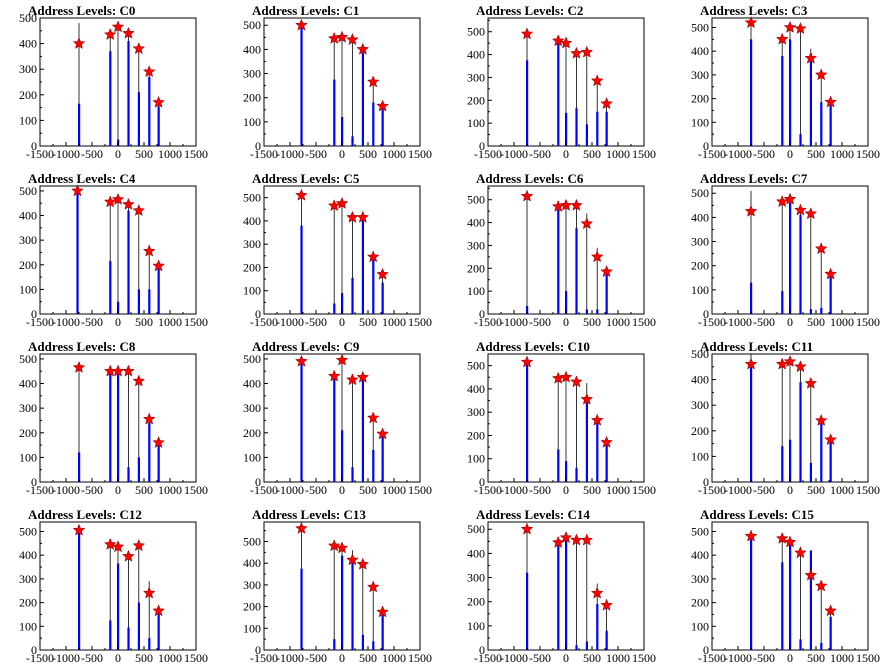 Image resolution: width=896 pixels, height=672 pixels. What do you see at coordinates (476, 55) in the screenshot?
I see `y-tick-label: 400` at bounding box center [476, 55].